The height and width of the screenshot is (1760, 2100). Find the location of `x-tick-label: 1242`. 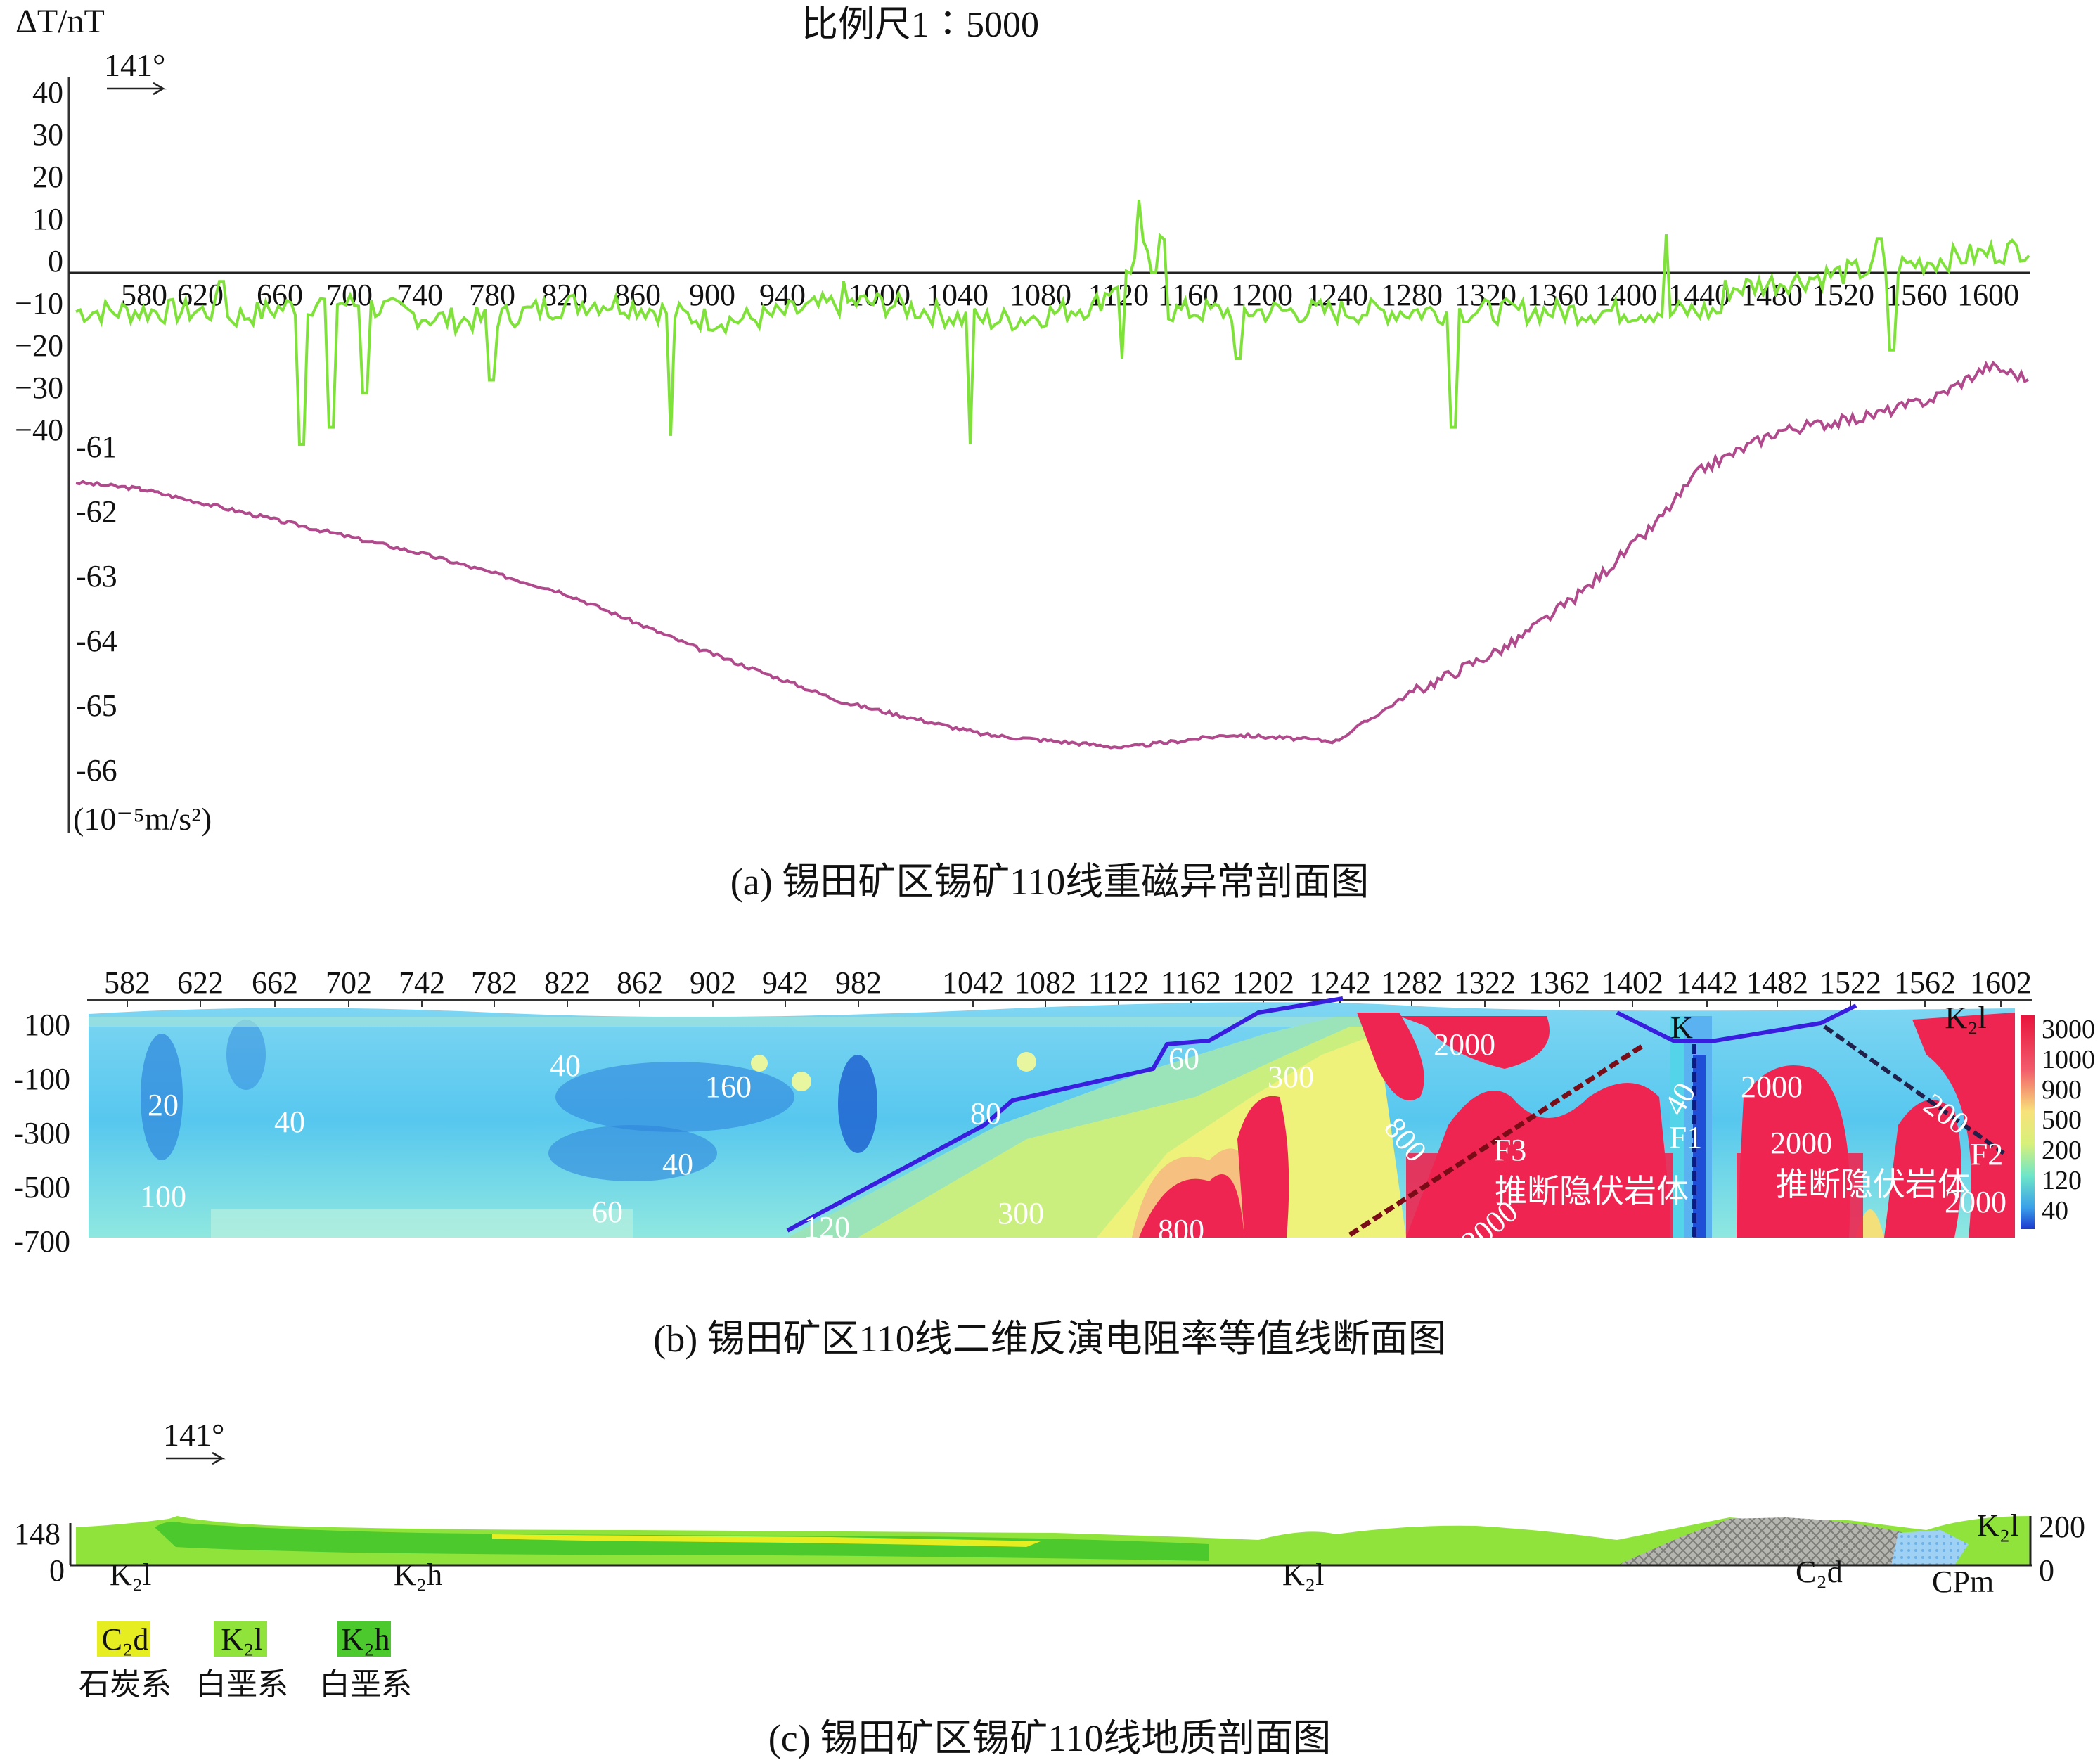

x-tick-label: 1242 is located at coordinates (1340, 982).